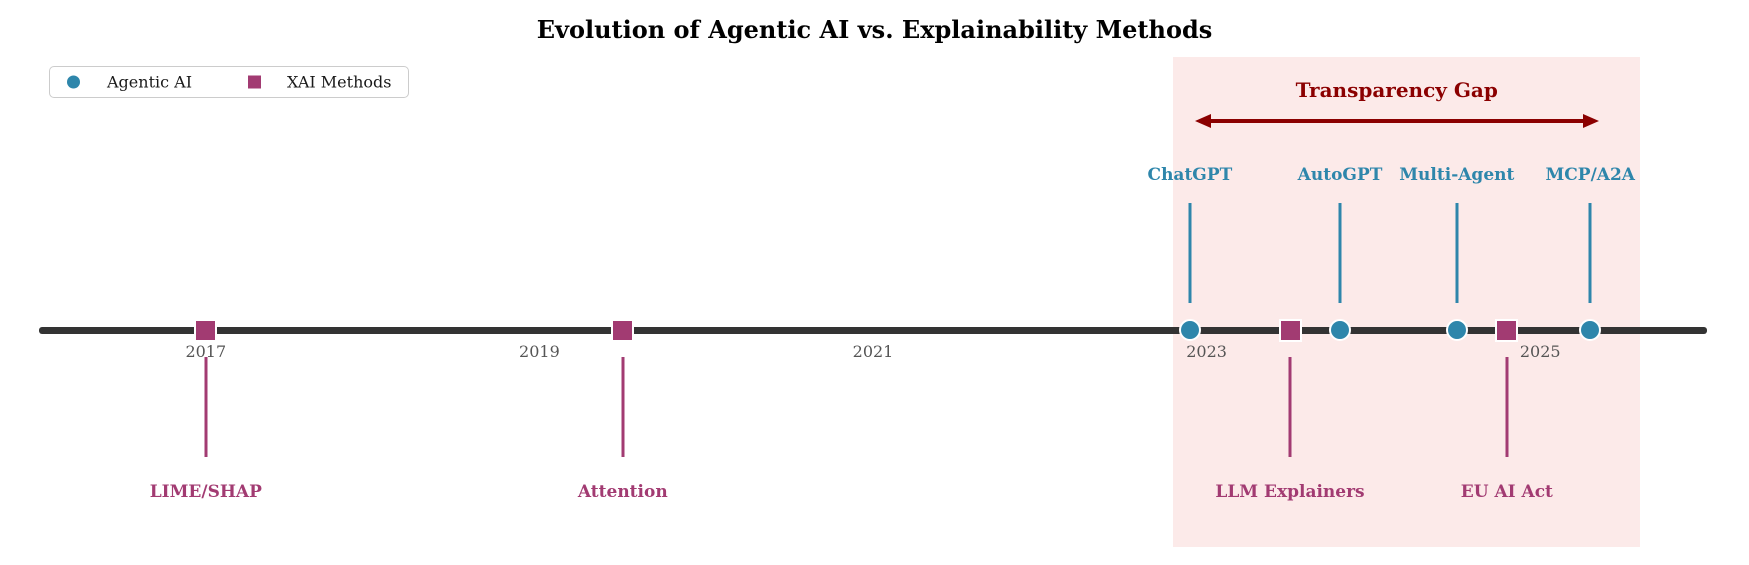  What do you see at coordinates (1290, 492) in the screenshot?
I see `event-label-llm-explainers: LLM Explainers` at bounding box center [1290, 492].